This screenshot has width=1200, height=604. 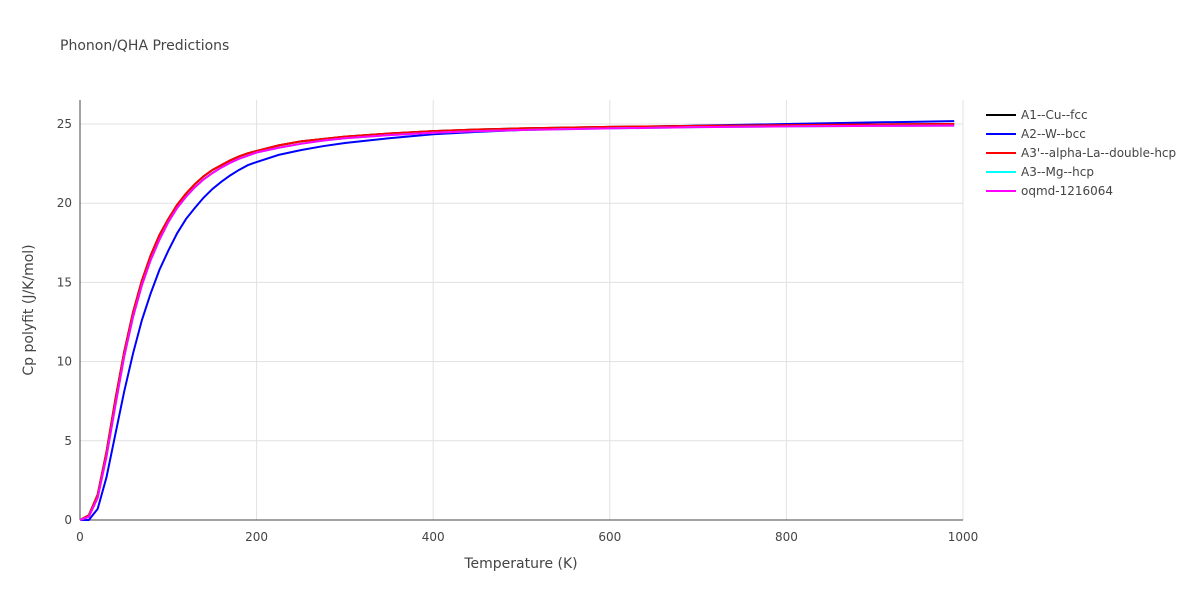 What do you see at coordinates (64, 203) in the screenshot?
I see `y-tick-label: 20` at bounding box center [64, 203].